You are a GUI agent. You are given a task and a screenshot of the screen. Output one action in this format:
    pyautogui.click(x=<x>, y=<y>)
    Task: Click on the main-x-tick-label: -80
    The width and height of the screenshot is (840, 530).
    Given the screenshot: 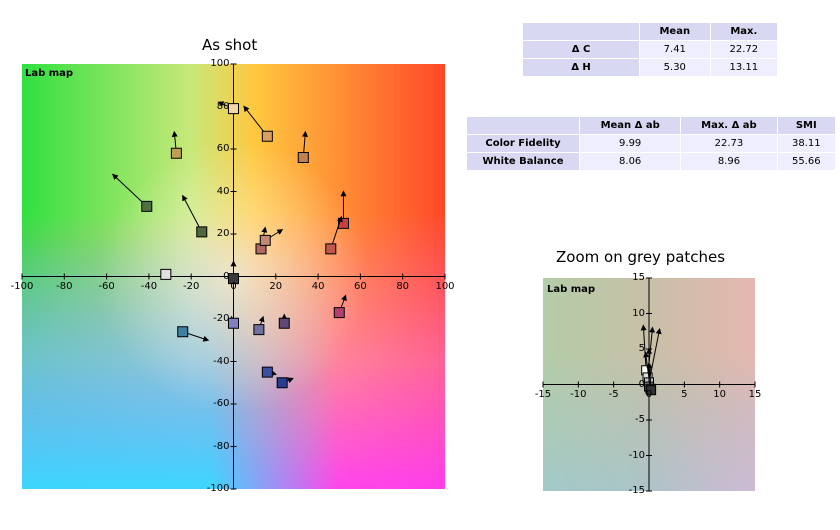 What is the action you would take?
    pyautogui.click(x=64, y=286)
    